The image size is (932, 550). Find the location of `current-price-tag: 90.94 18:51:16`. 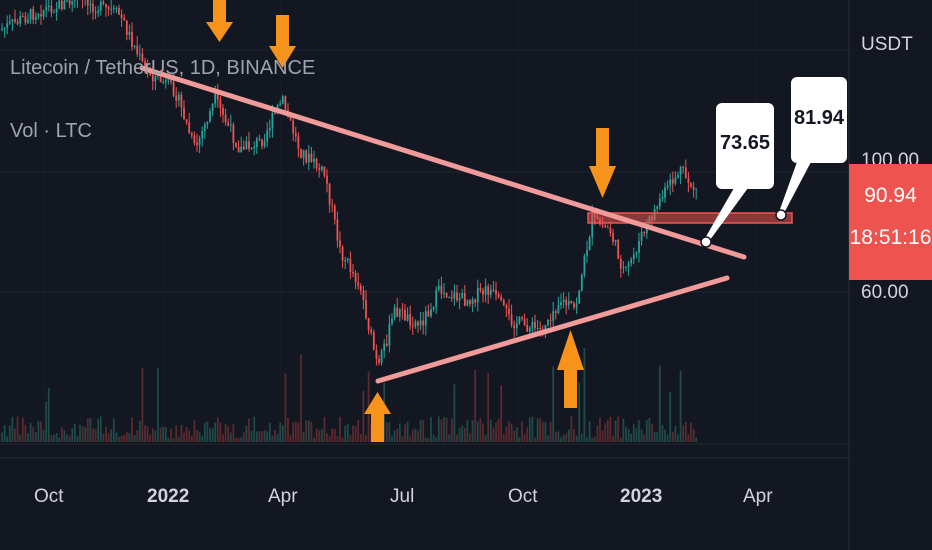

current-price-tag: 90.94 18:51:16 is located at coordinates (890, 222).